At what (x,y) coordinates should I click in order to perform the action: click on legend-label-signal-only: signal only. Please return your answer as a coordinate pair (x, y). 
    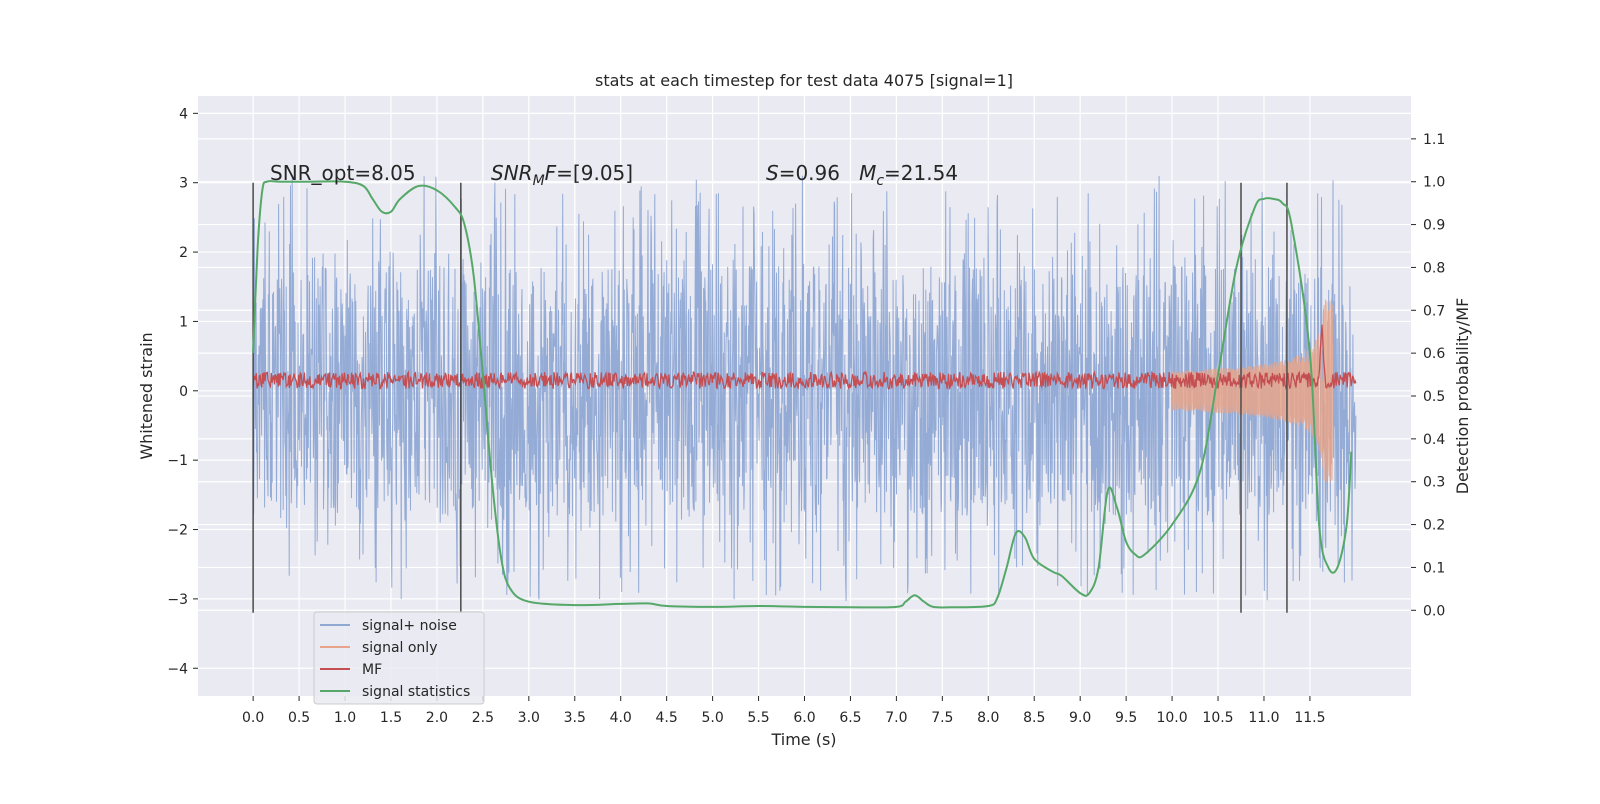
    Looking at the image, I should click on (399, 648).